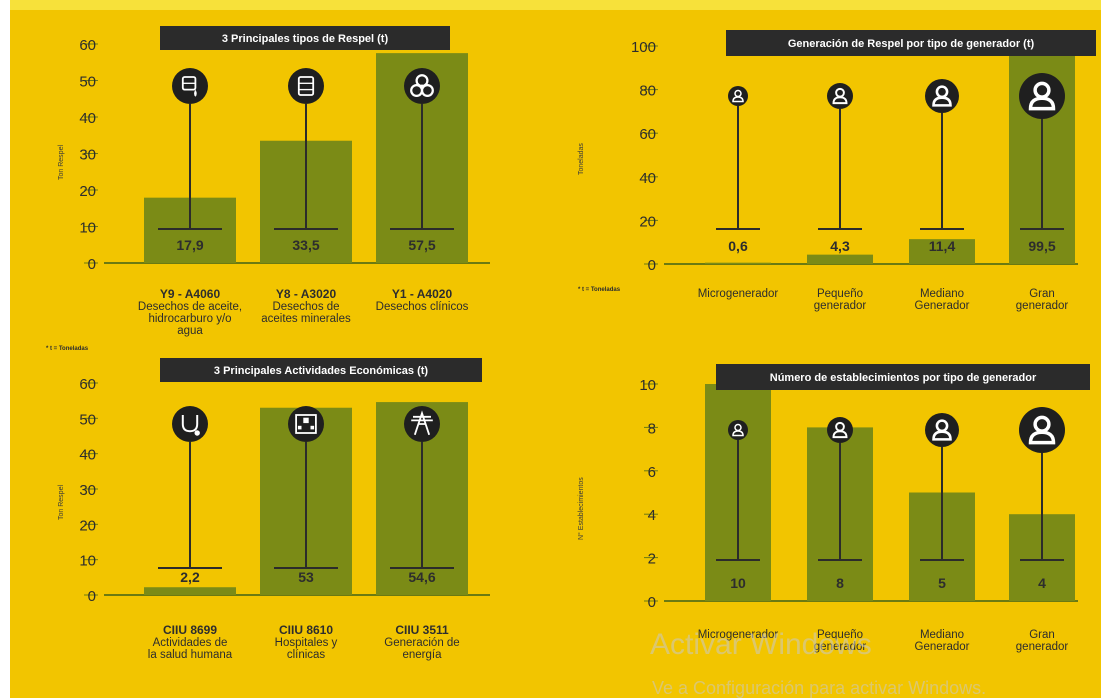 The image size is (1107, 699). I want to click on y-tick-label: 20, so click(87, 525).